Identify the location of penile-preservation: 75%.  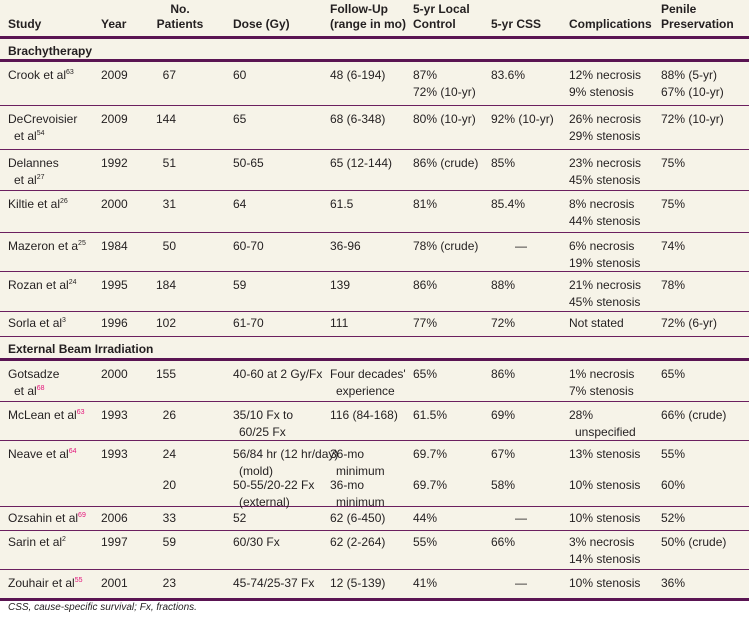
(673, 204).